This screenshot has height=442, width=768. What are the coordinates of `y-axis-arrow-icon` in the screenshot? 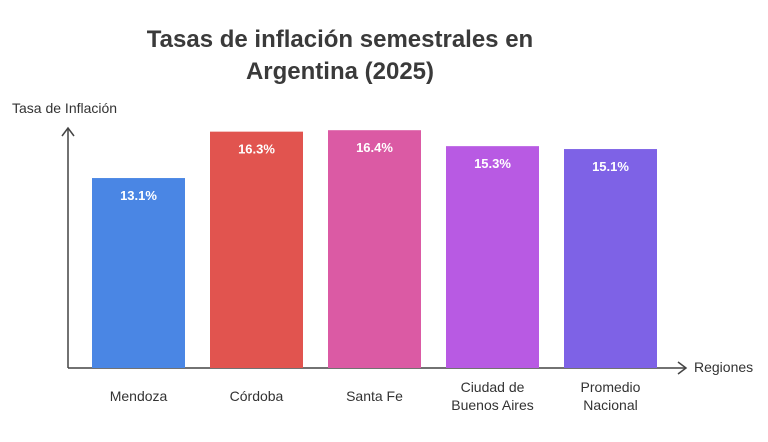 It's located at (68, 131).